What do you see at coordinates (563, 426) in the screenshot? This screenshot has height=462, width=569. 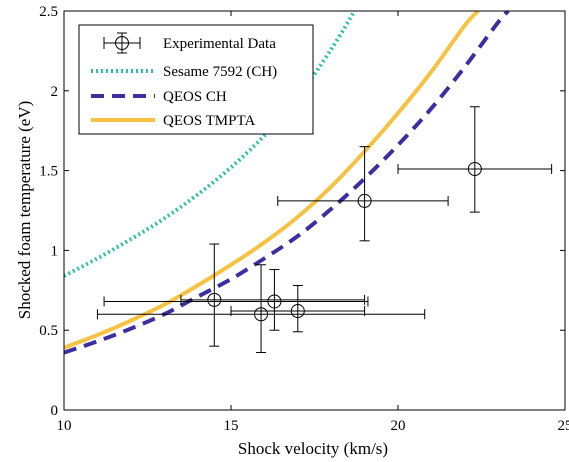 I see `x-tick-label: 25` at bounding box center [563, 426].